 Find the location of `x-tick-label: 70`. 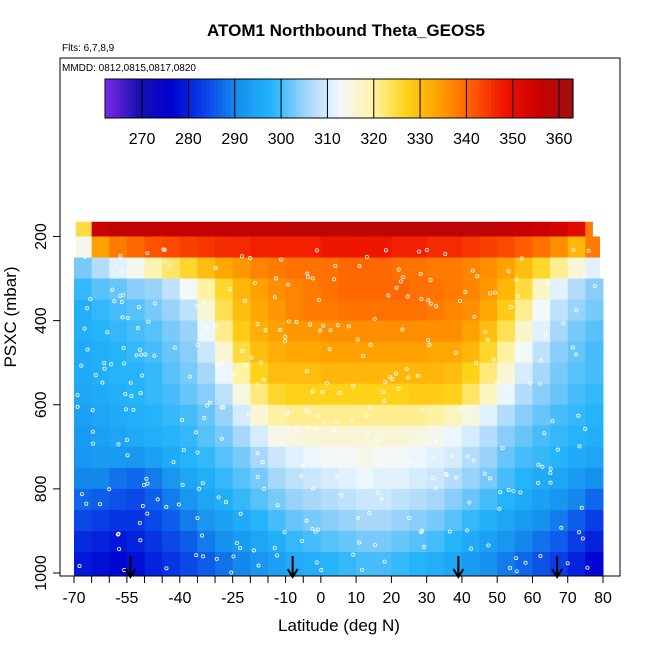

x-tick-label: 70 is located at coordinates (568, 598).